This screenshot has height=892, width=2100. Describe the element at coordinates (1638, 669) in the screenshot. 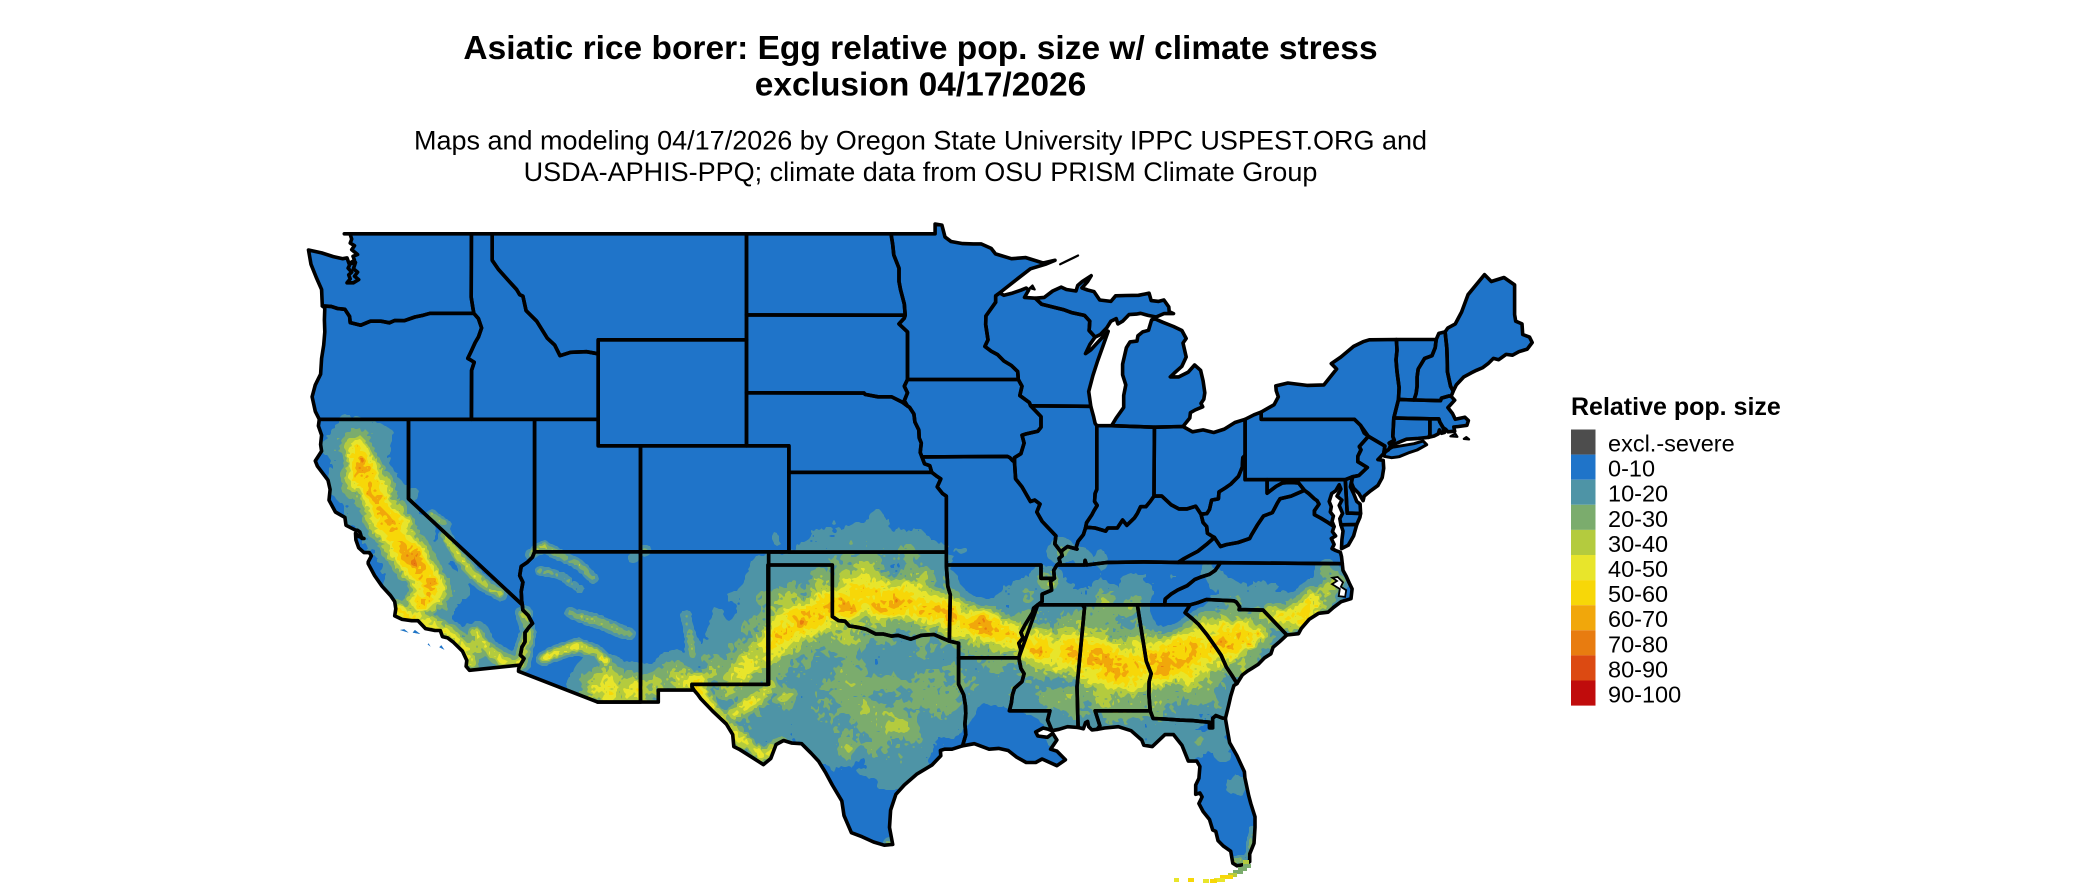

I see `svg-text: 80-90` at that location.